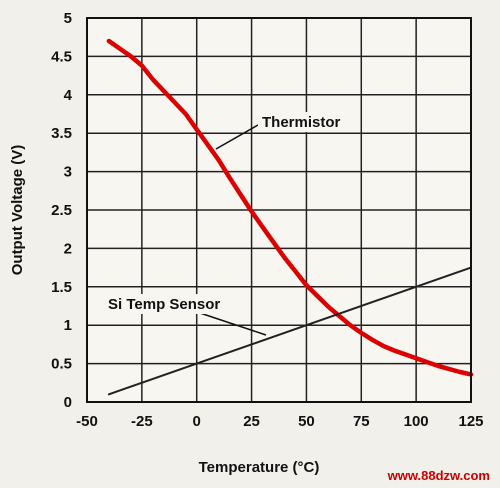 This screenshot has height=488, width=500. Describe the element at coordinates (237, 137) in the screenshot. I see `thermistor-leader-line` at that location.